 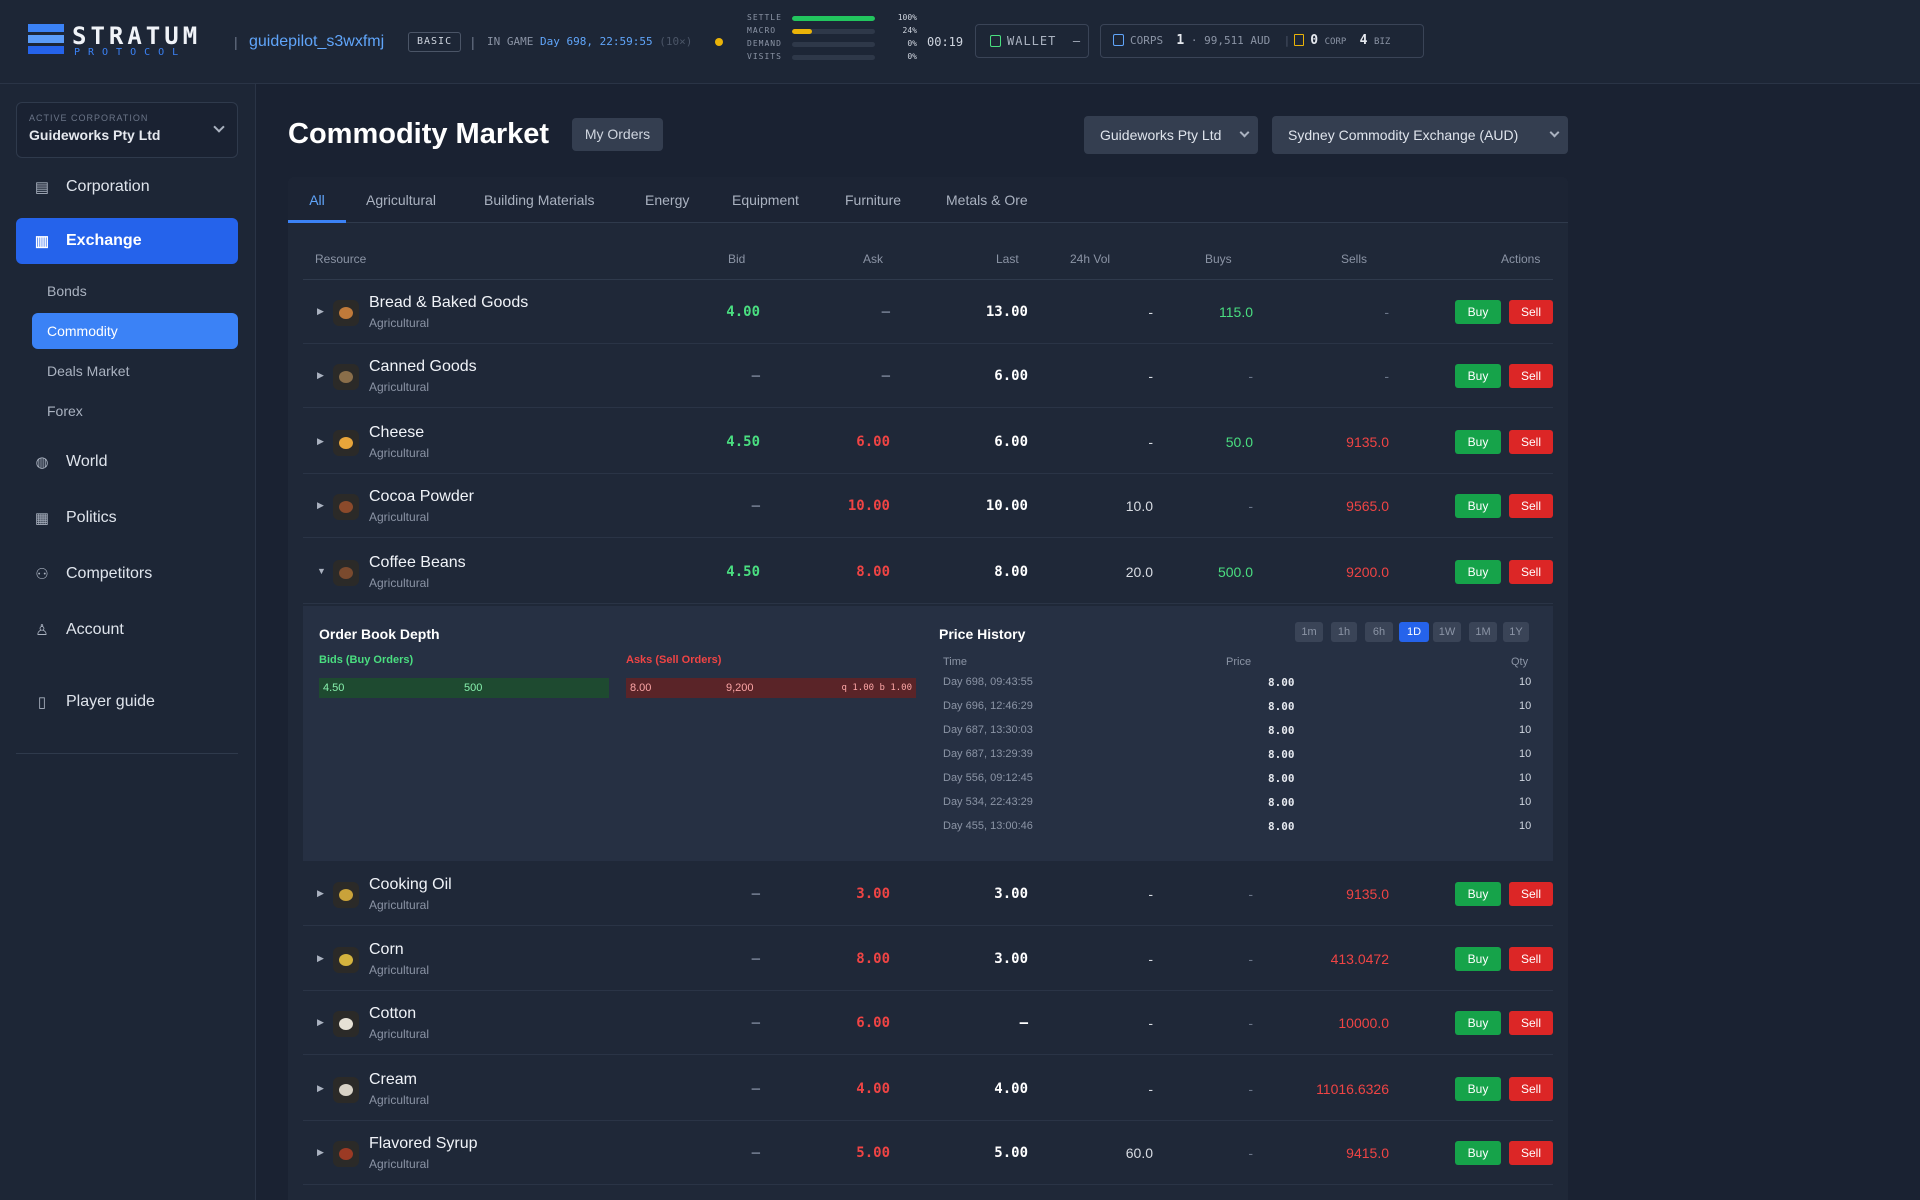 I want to click on tab-metals-ore: Metals & Ore, so click(x=987, y=200).